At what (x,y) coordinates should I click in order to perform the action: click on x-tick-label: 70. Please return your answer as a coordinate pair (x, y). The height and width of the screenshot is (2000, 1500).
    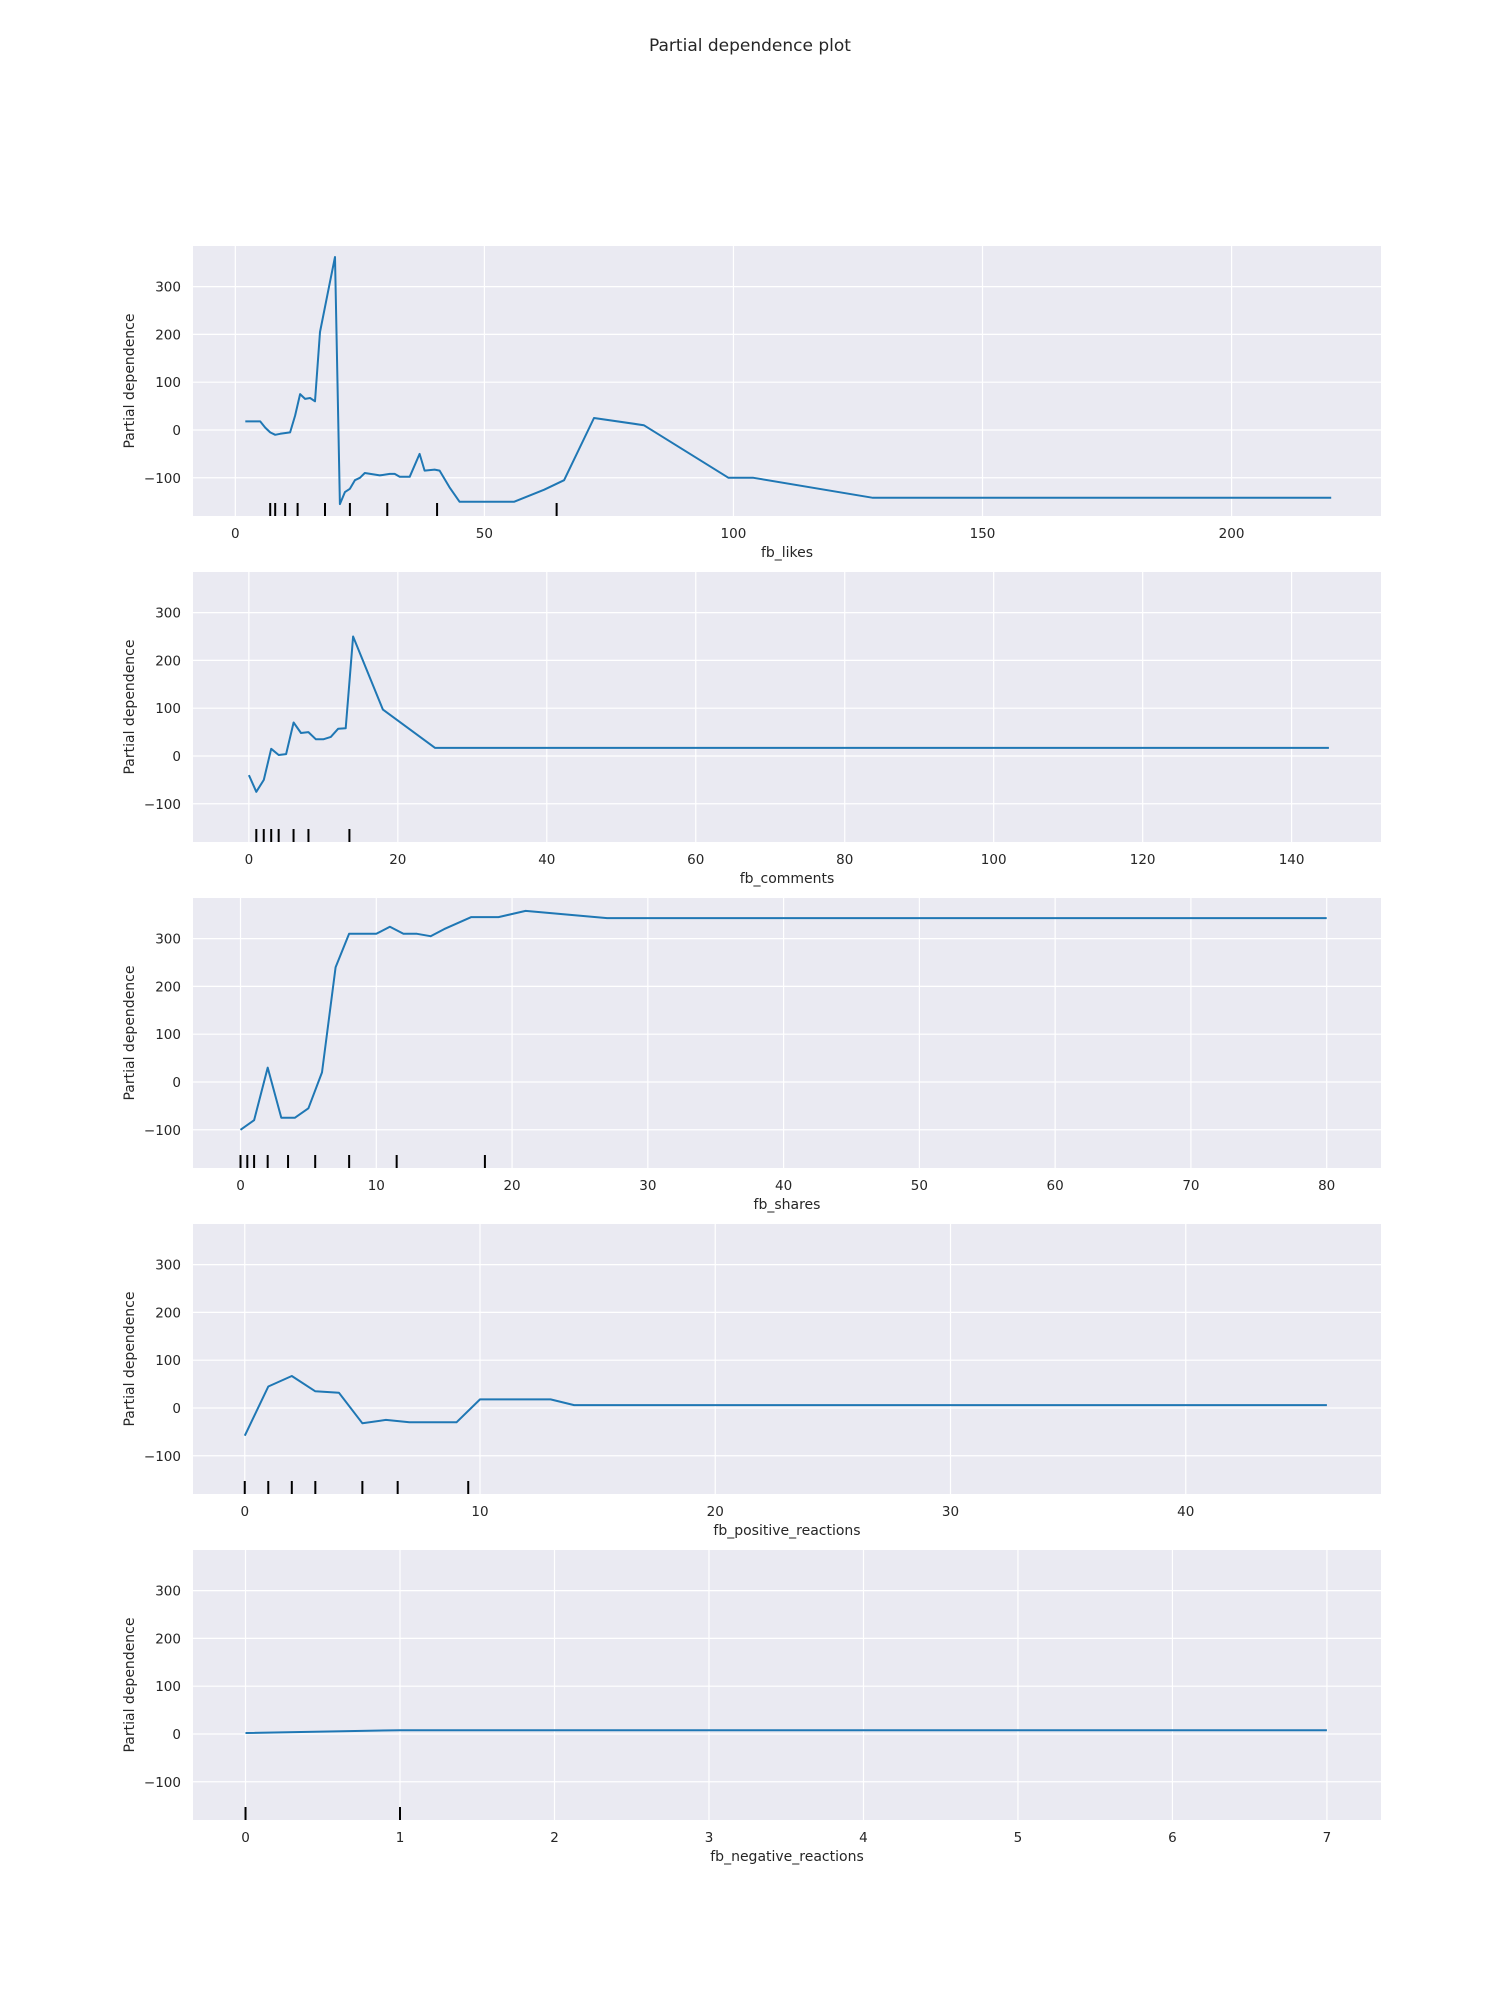
    Looking at the image, I should click on (1190, 1186).